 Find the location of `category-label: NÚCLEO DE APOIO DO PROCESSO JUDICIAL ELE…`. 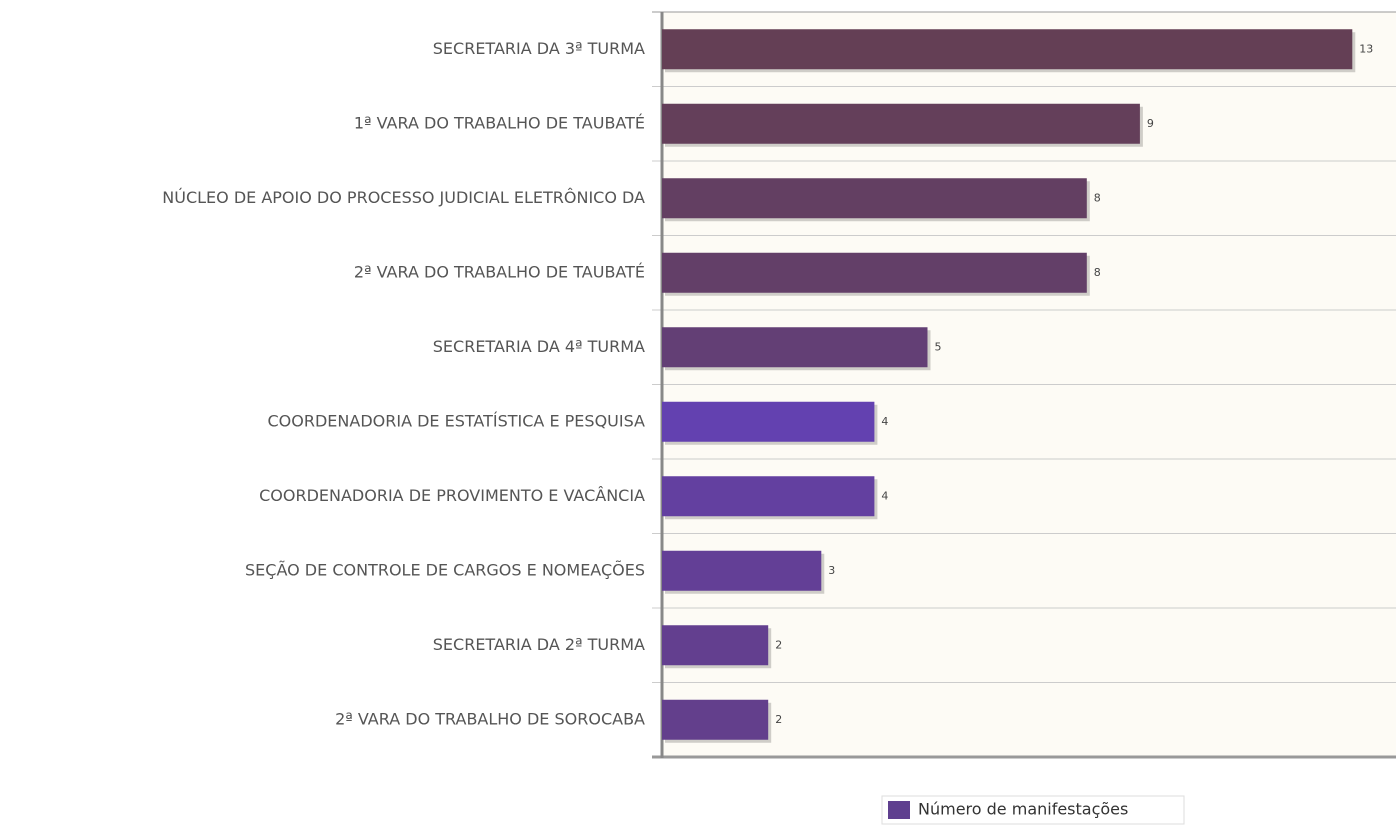

category-label: NÚCLEO DE APOIO DO PROCESSO JUDICIAL ELE… is located at coordinates (403, 197).